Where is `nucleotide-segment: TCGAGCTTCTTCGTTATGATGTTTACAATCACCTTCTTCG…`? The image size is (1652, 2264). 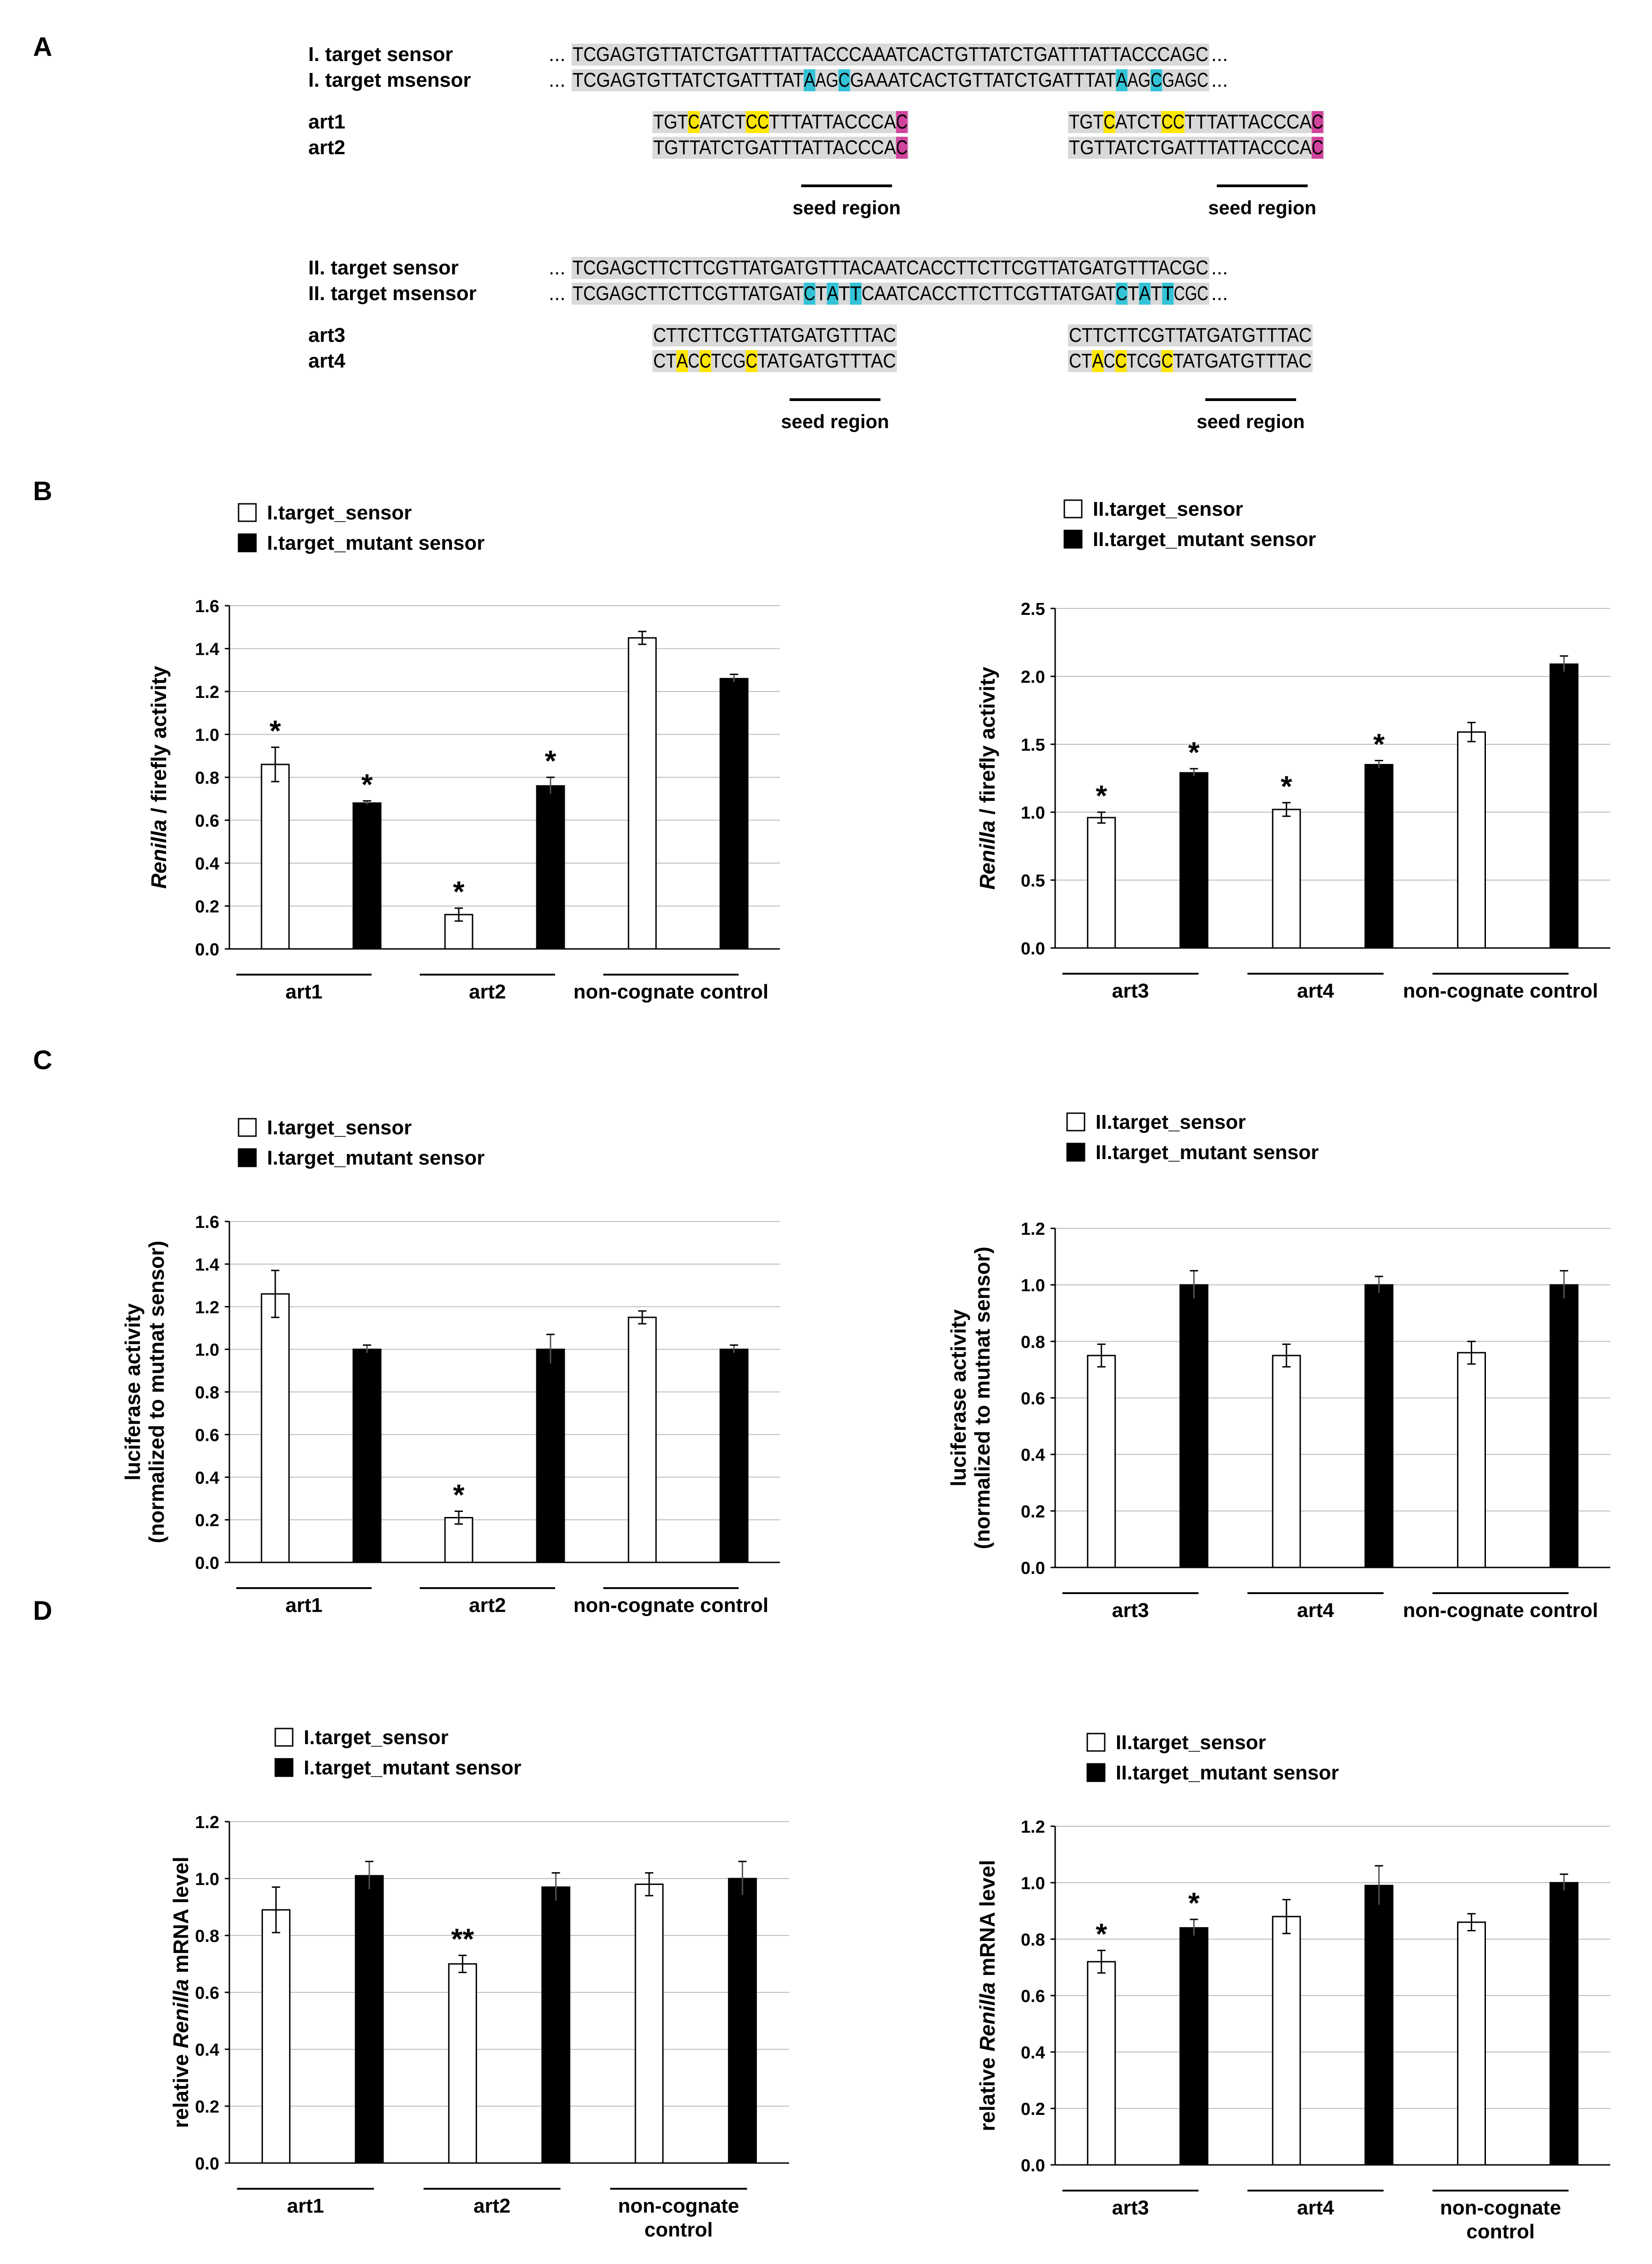 nucleotide-segment: TCGAGCTTCTTCGTTATGATGTTTACAATCACCTTCTTCG… is located at coordinates (890, 268).